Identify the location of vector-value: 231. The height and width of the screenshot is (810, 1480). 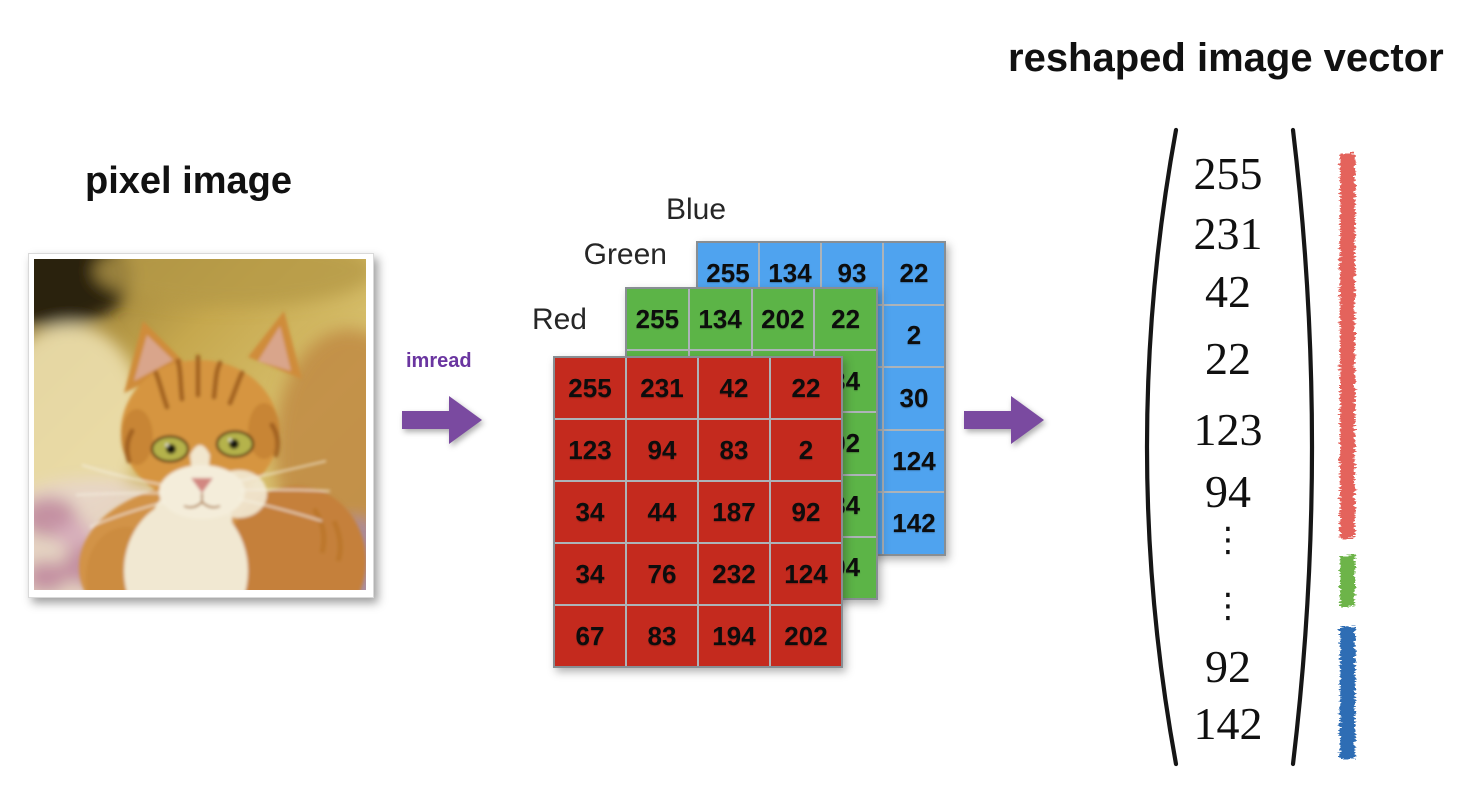
(1228, 233).